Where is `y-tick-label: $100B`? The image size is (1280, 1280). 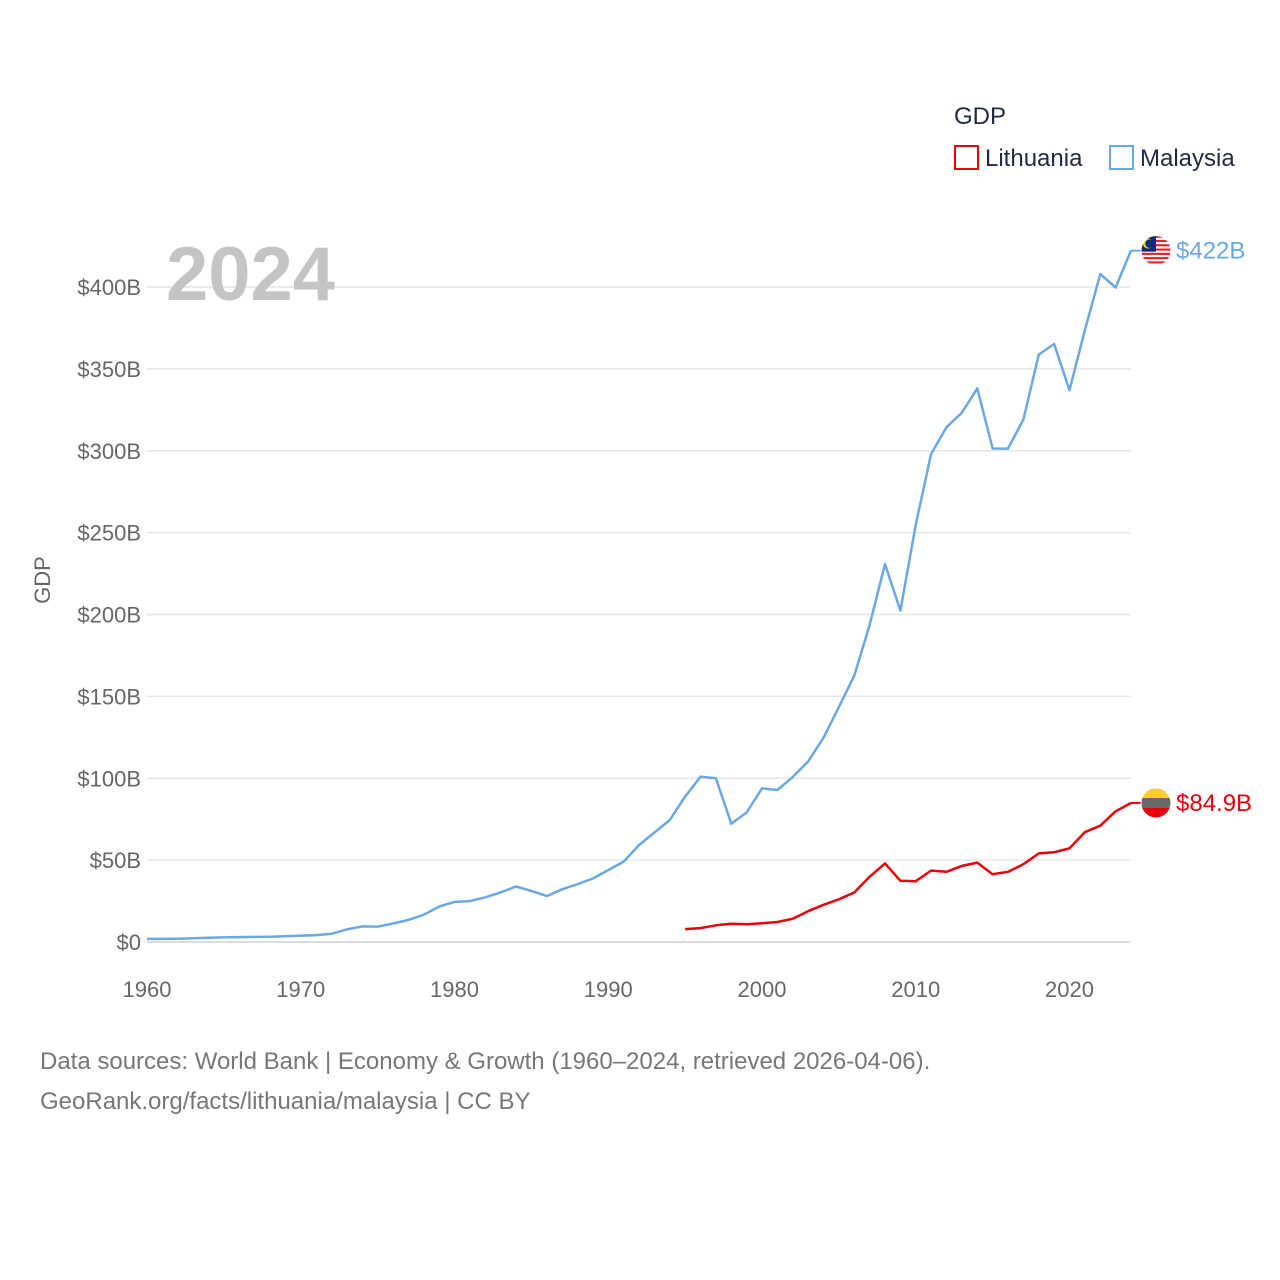
y-tick-label: $100B is located at coordinates (109, 778).